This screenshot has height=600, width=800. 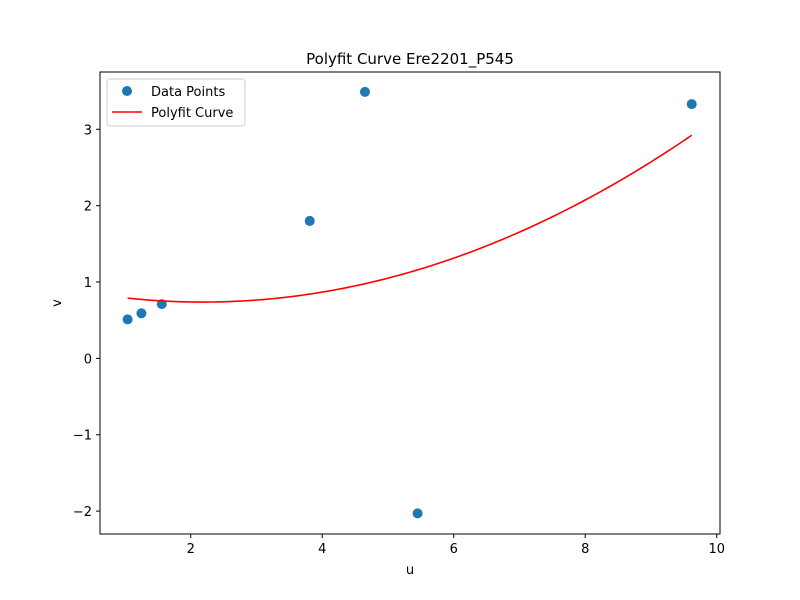 I want to click on y-tick-label: 2, so click(x=88, y=207).